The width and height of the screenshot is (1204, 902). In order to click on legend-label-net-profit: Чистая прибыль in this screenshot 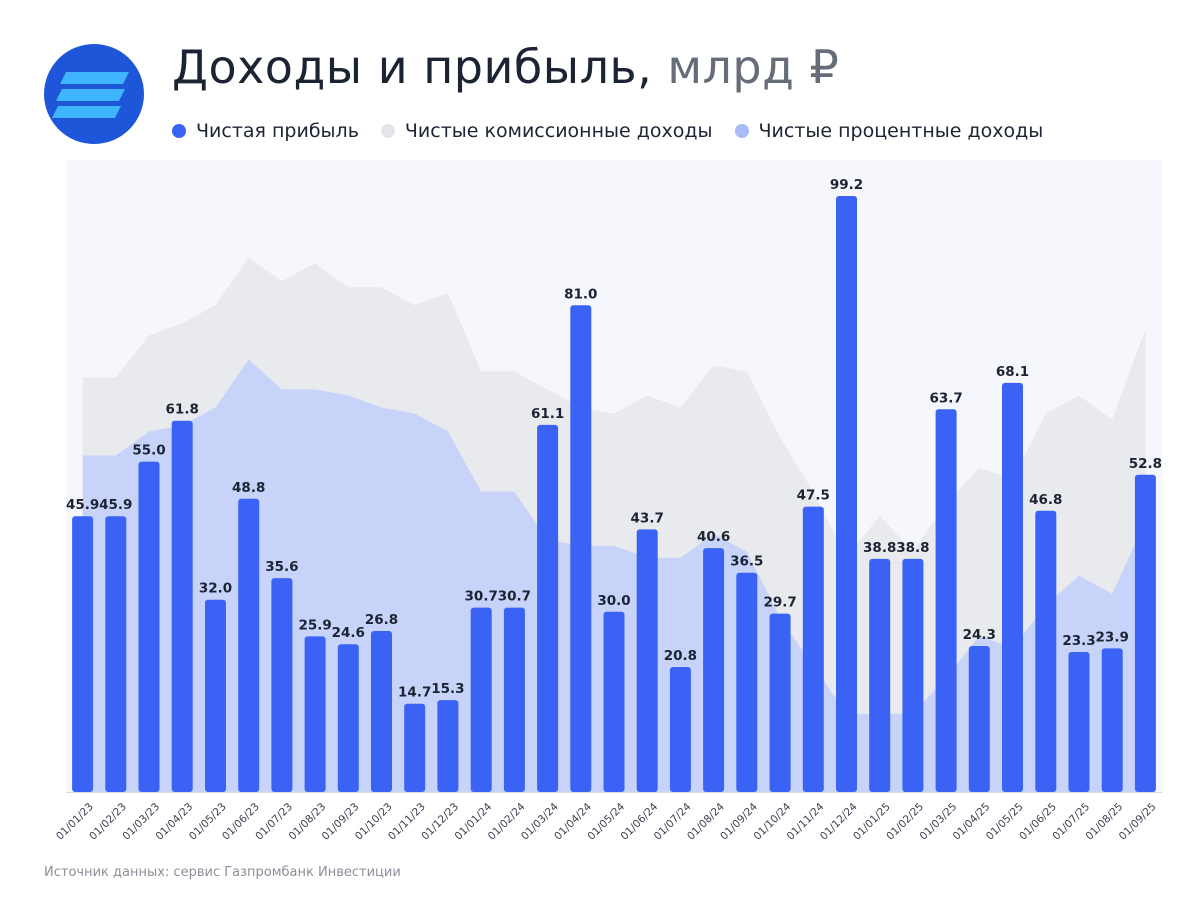, I will do `click(277, 131)`.